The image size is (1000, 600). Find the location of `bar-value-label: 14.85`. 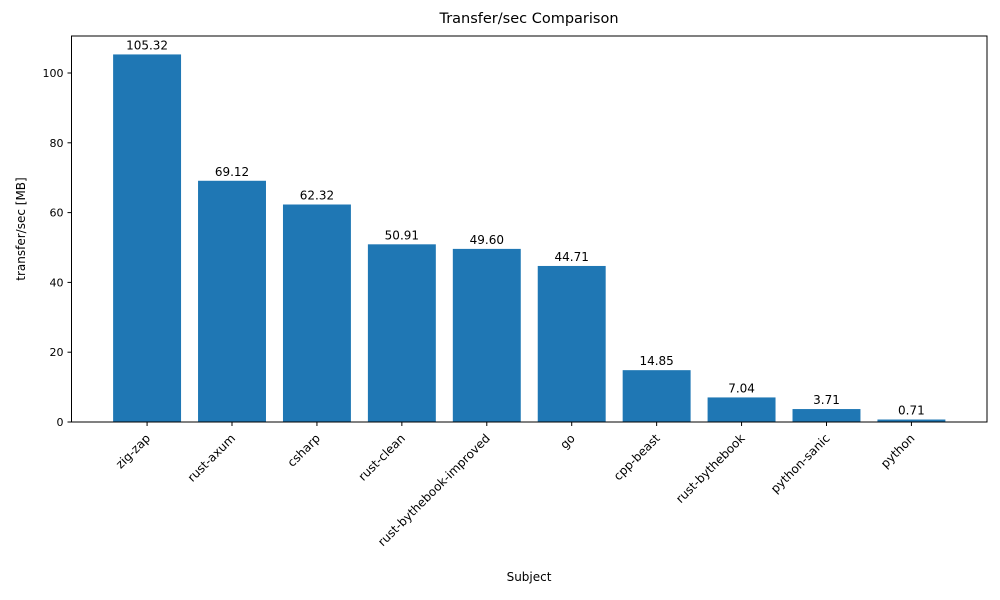

bar-value-label: 14.85 is located at coordinates (656, 361).